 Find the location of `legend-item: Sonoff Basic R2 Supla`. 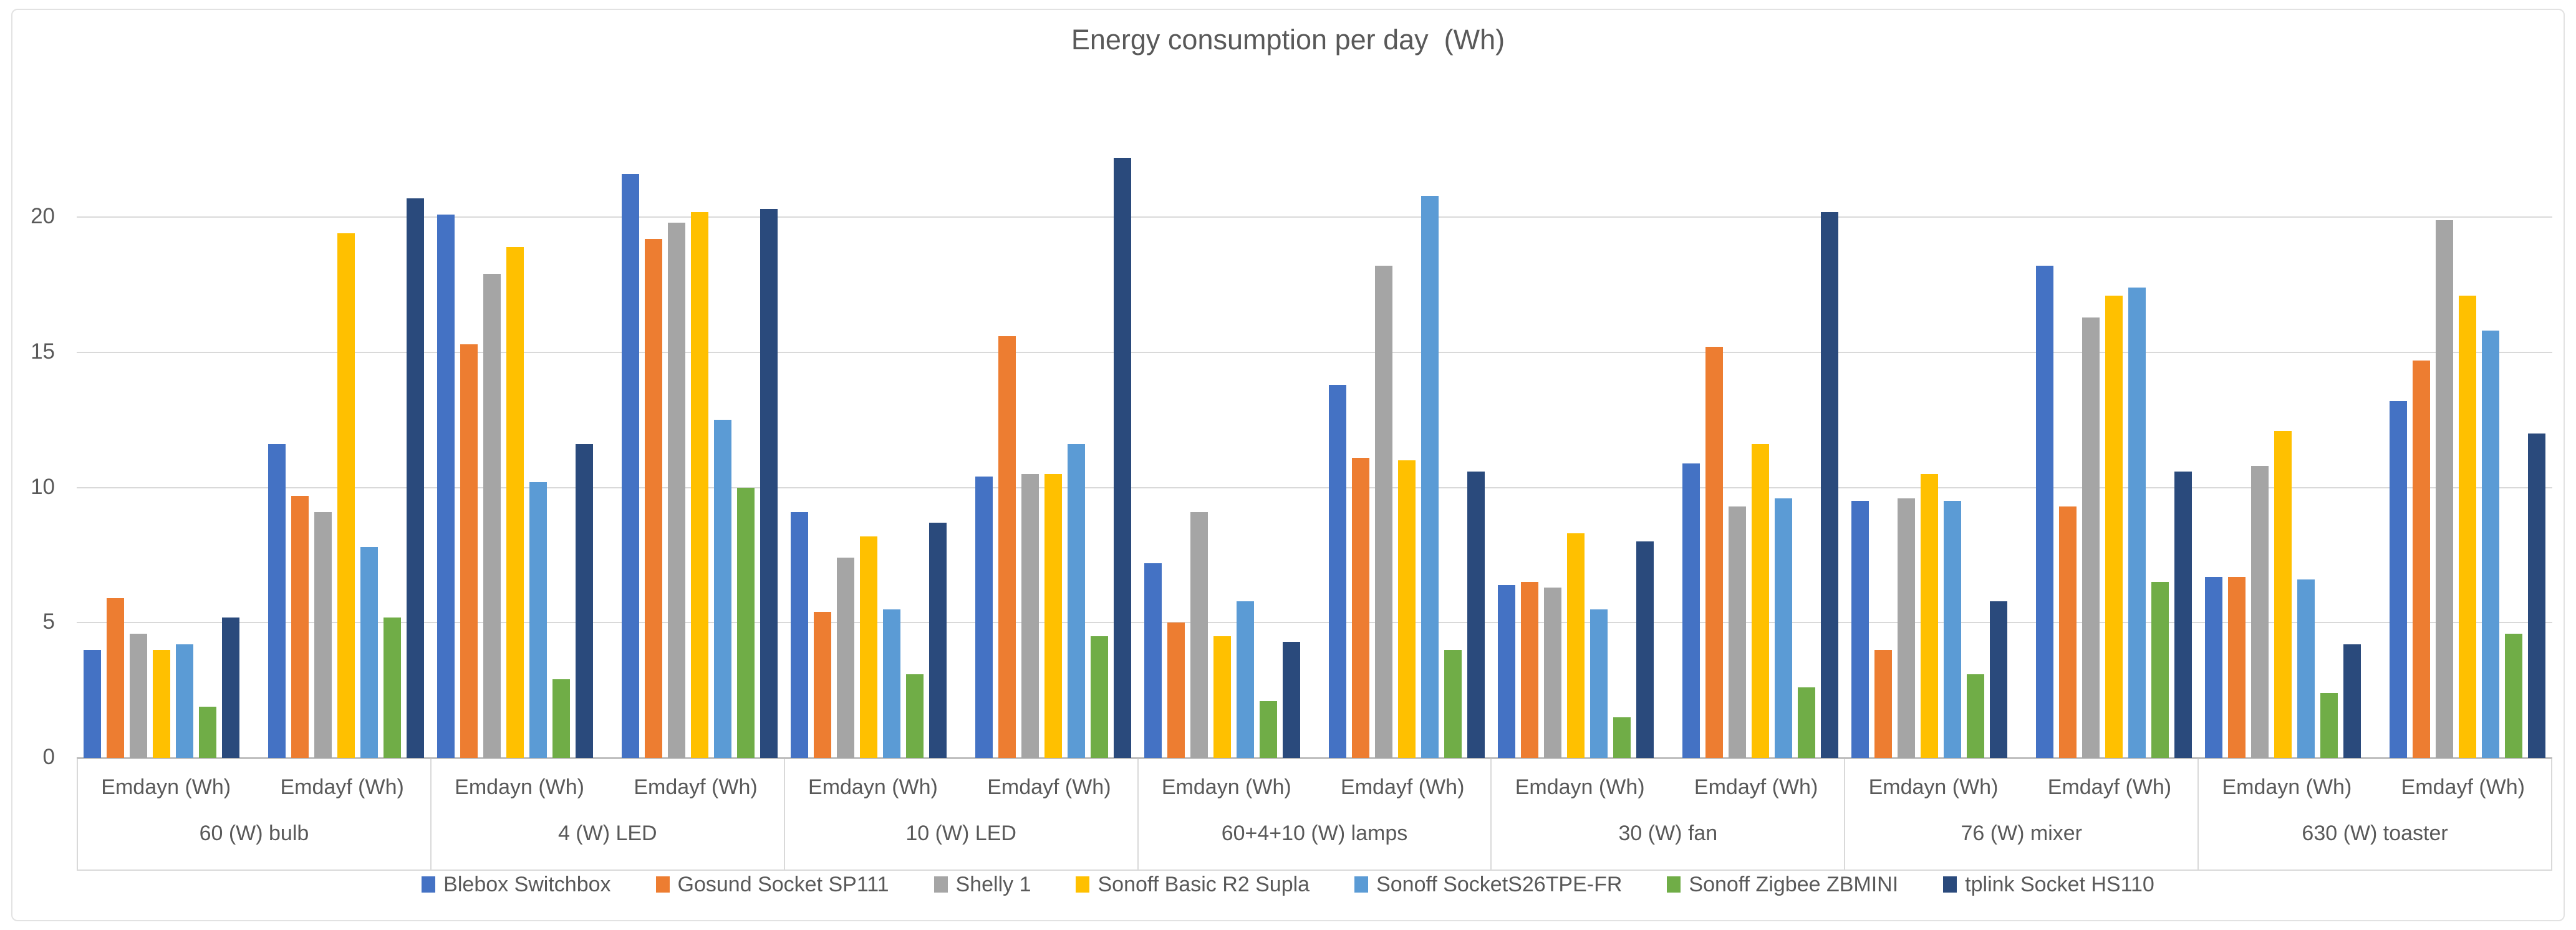

legend-item: Sonoff Basic R2 Supla is located at coordinates (1193, 885).